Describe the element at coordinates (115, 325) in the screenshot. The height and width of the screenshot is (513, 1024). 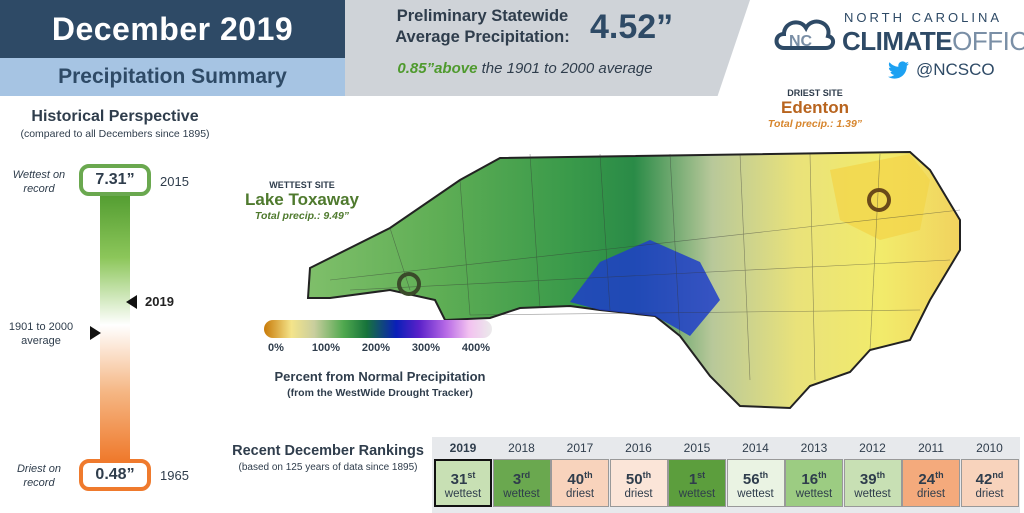
I see `historical-gradient-bar` at that location.